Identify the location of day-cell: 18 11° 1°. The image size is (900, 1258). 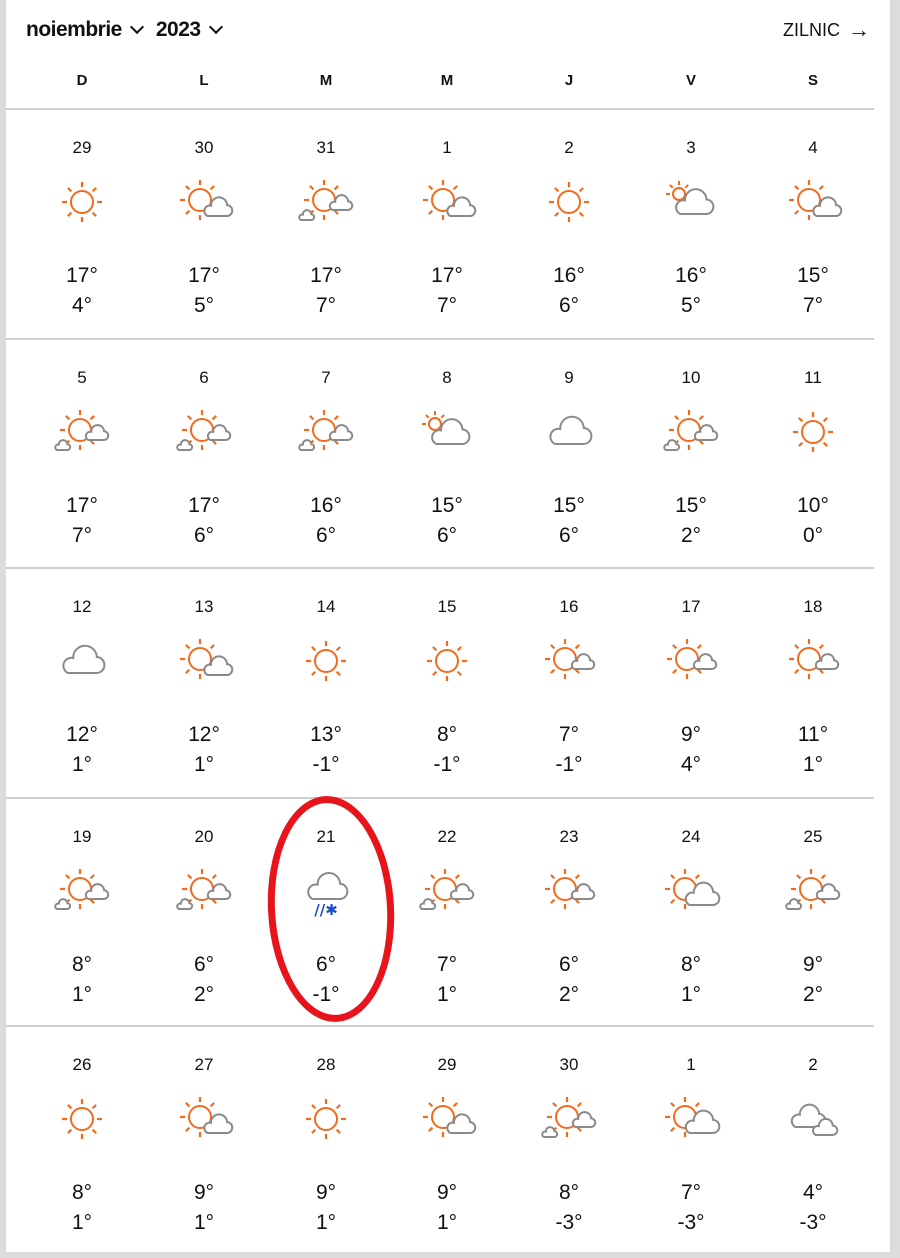
(813, 674).